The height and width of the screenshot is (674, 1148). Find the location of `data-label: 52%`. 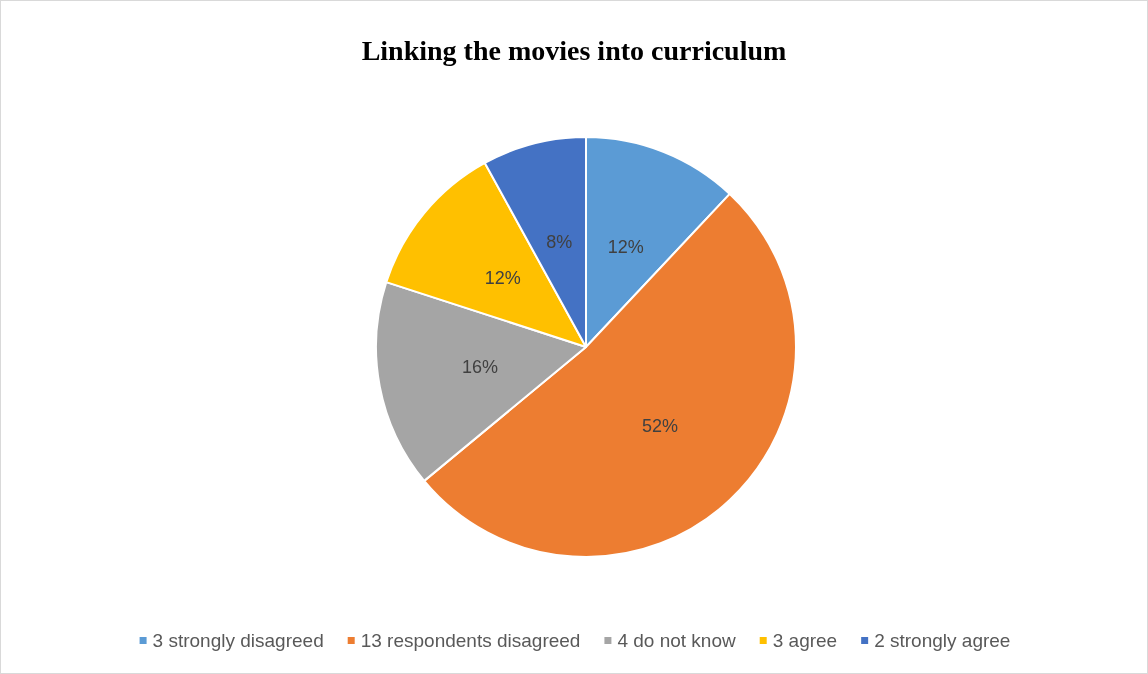

data-label: 52% is located at coordinates (659, 425).